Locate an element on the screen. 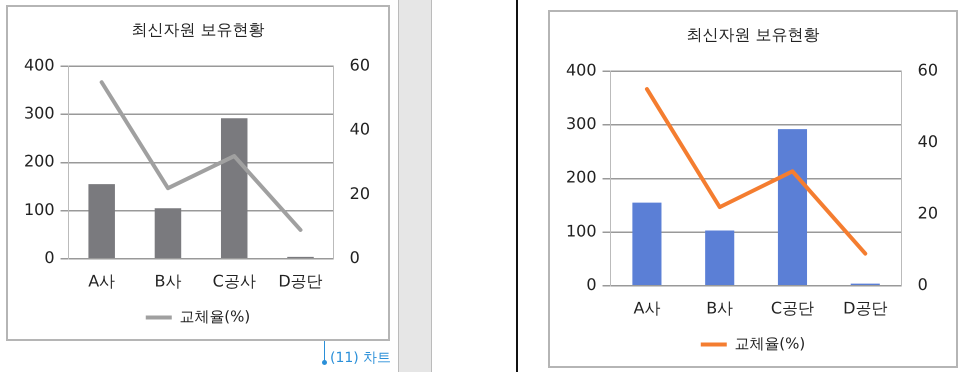  x-tick-label: C공사 is located at coordinates (234, 281).